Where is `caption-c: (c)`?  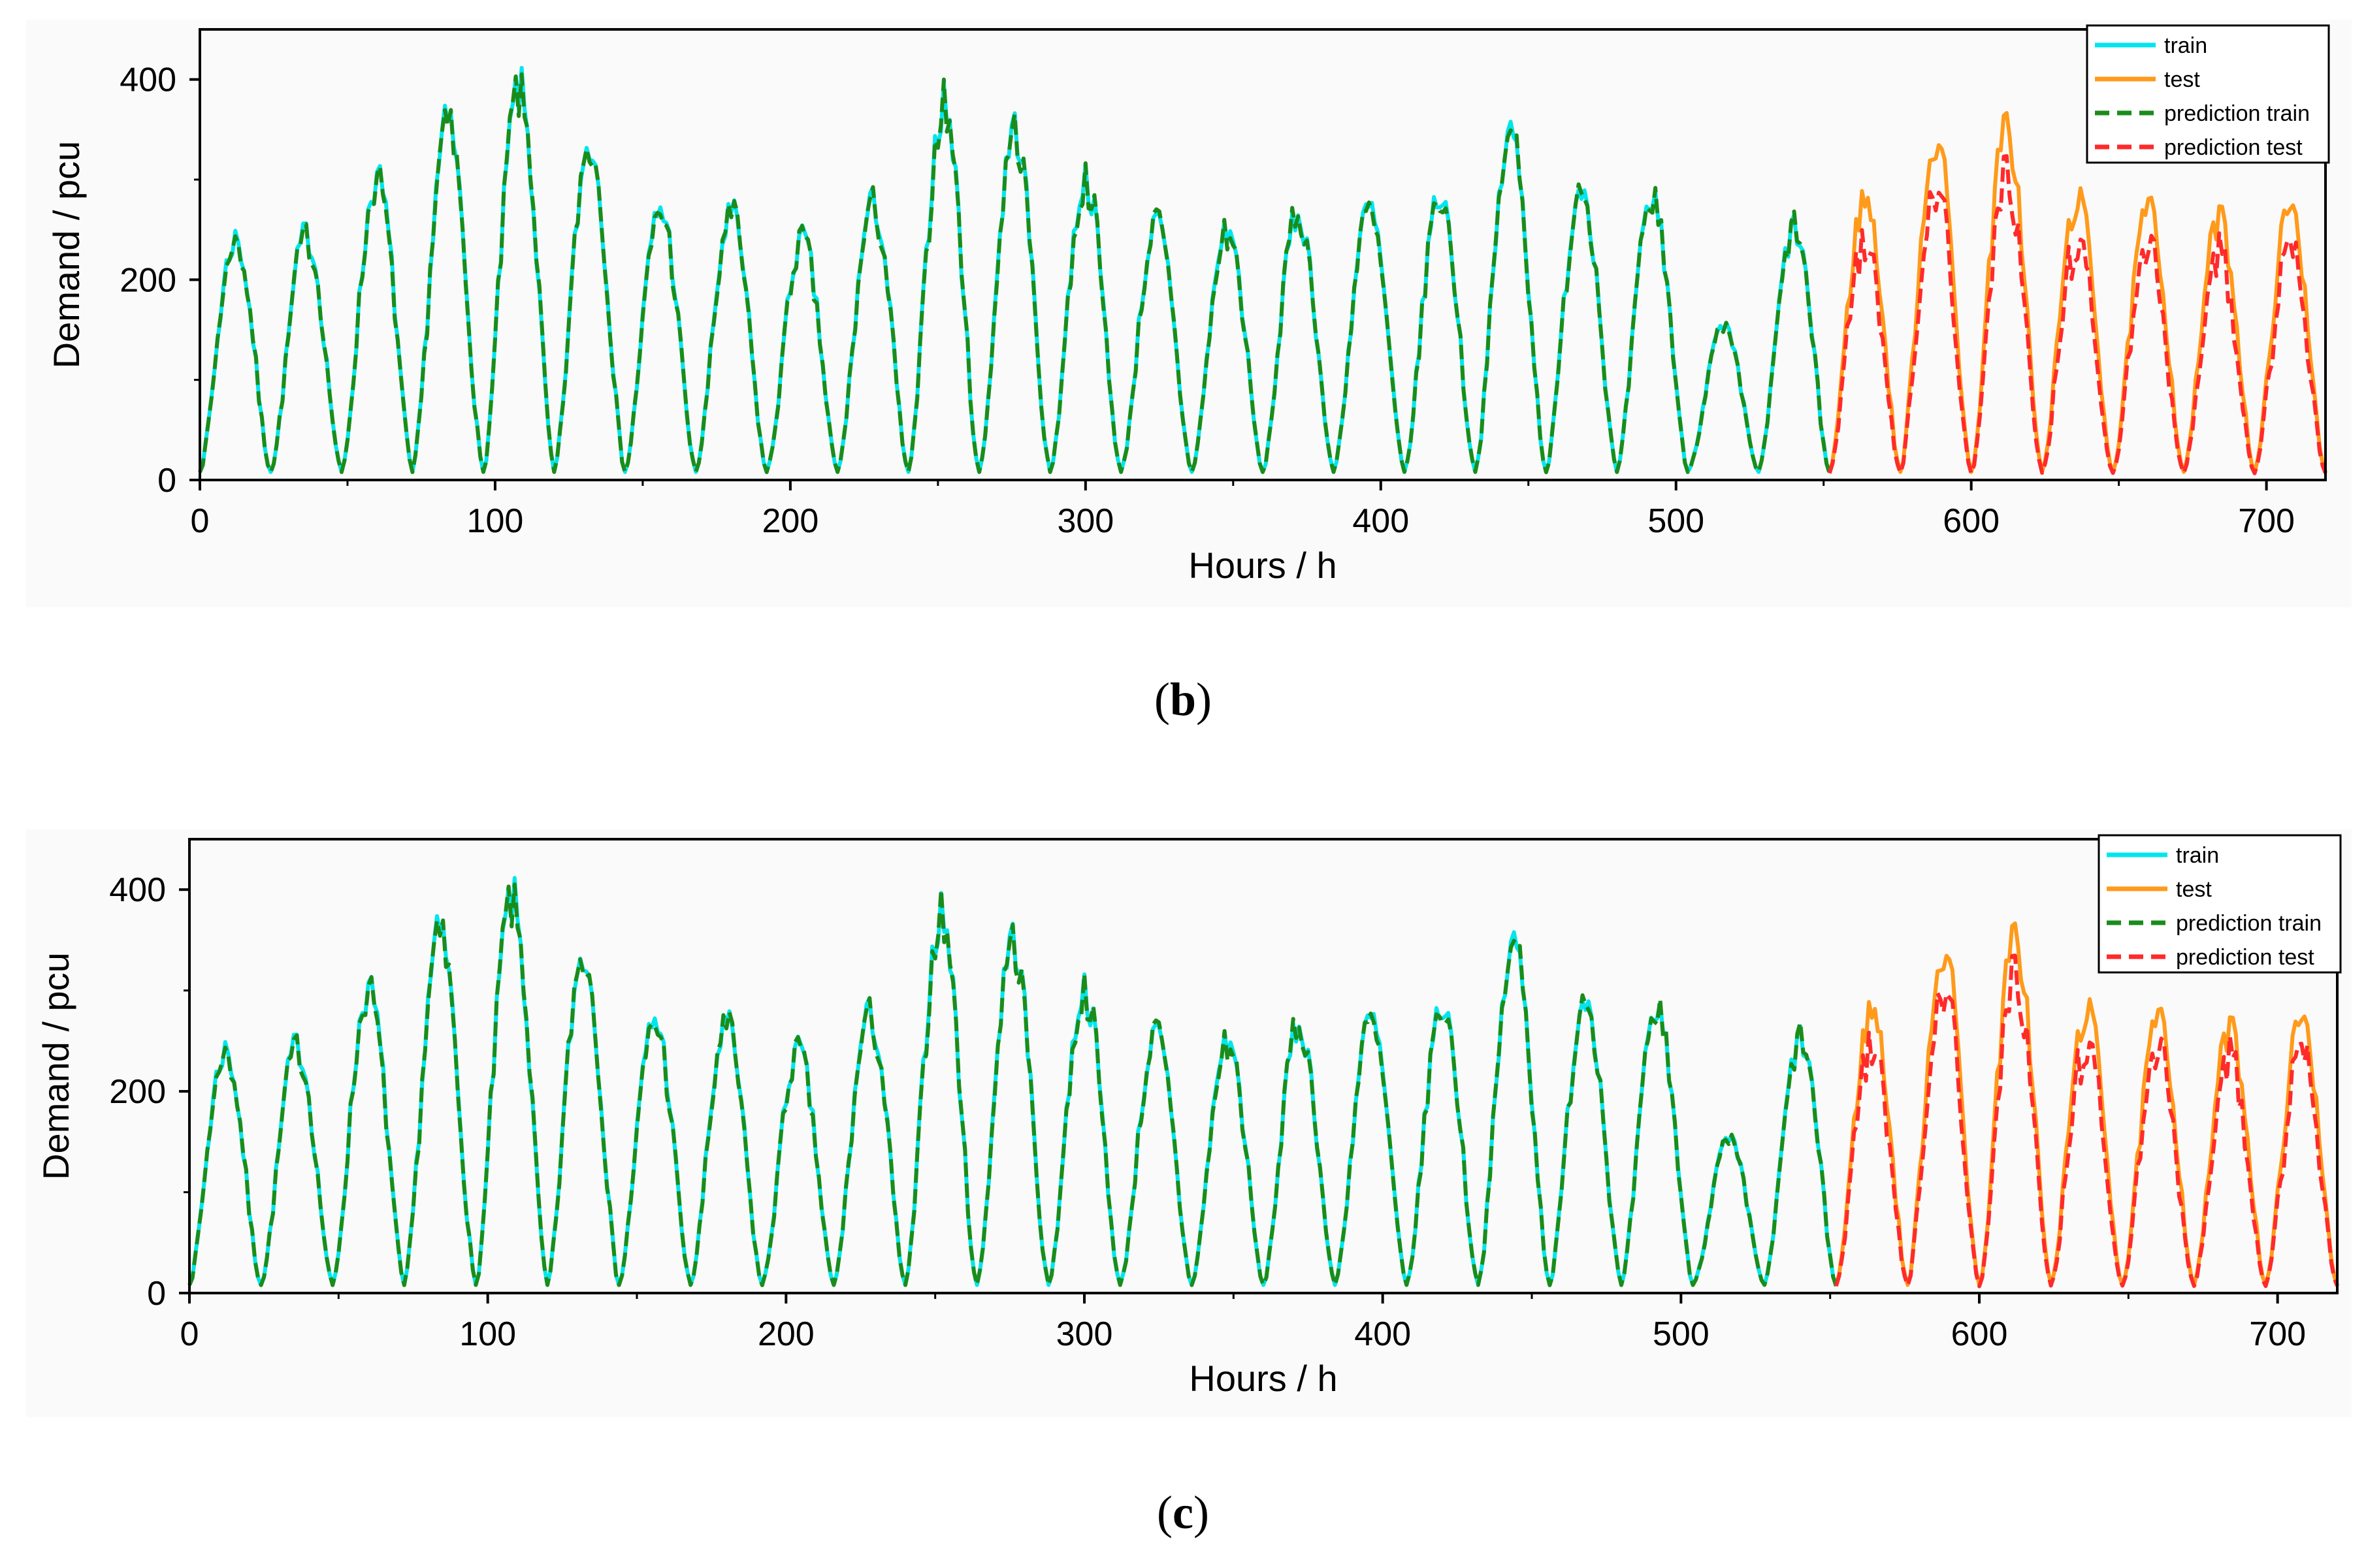 caption-c: (c) is located at coordinates (1183, 1512).